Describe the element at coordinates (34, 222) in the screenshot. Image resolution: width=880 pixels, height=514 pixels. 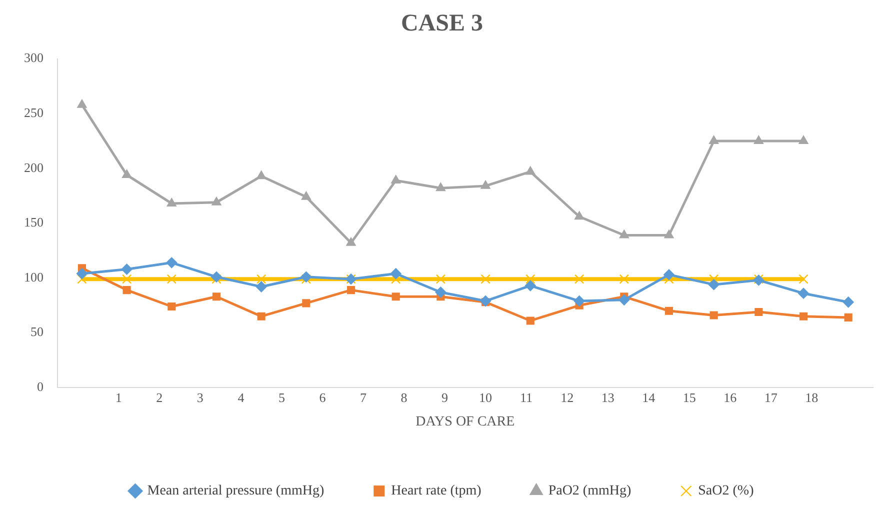
I see `y-tick-label: 150` at that location.